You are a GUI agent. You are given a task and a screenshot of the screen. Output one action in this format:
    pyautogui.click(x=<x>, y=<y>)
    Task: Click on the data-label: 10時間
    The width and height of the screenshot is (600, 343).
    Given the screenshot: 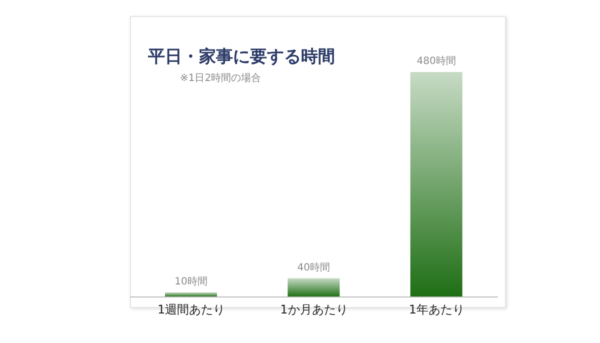 What is the action you would take?
    pyautogui.click(x=191, y=281)
    